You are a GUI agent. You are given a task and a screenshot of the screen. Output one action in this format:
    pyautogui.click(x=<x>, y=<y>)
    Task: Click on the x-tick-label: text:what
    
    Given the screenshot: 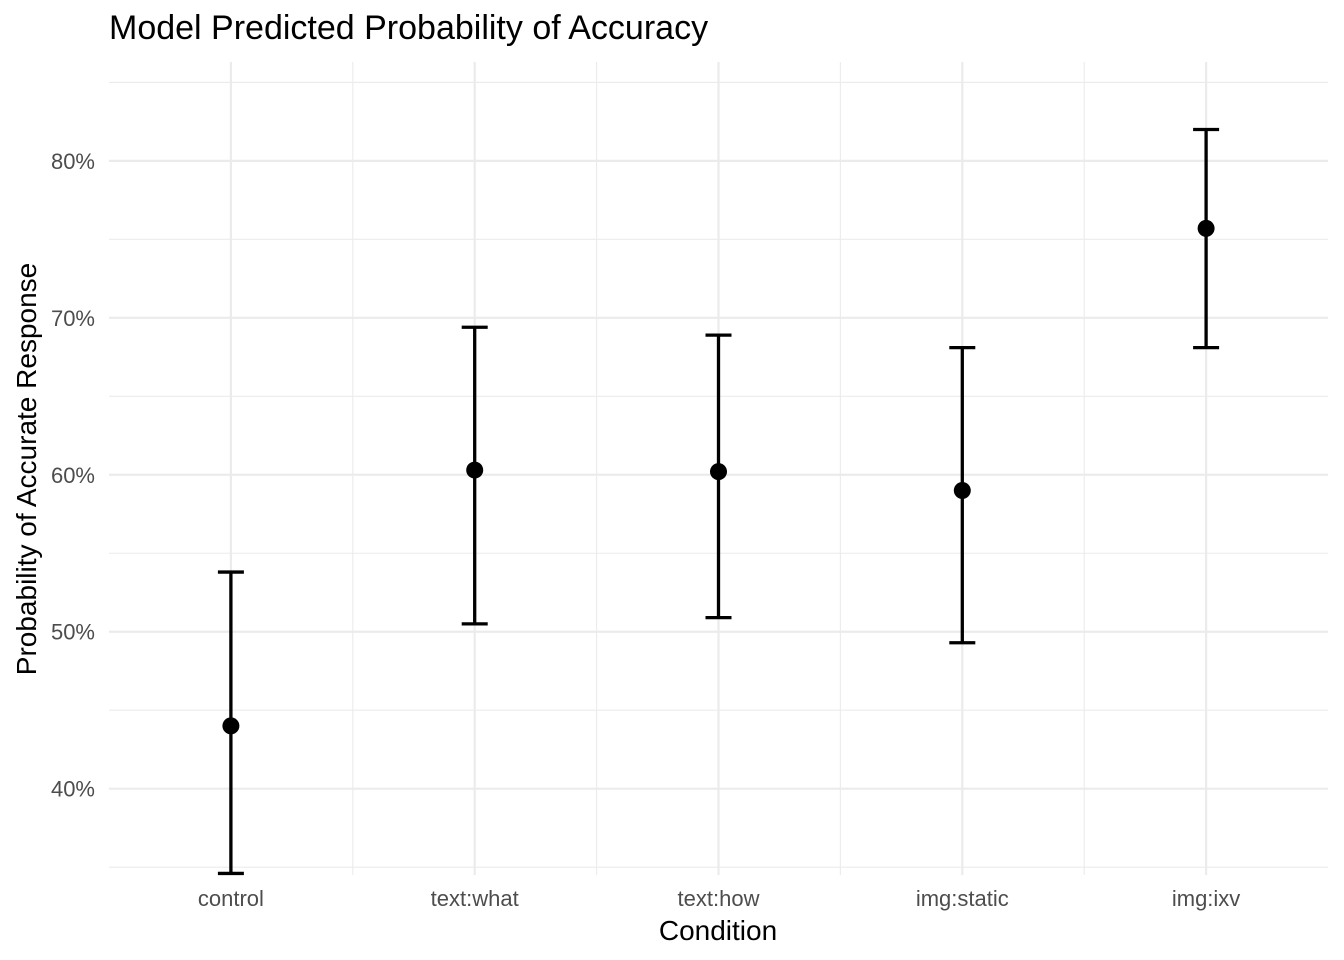 What is the action you would take?
    pyautogui.click(x=475, y=898)
    